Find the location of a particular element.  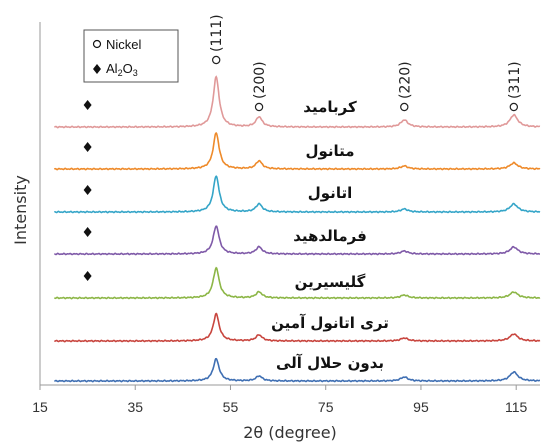

legend-al2o3-marker is located at coordinates (97, 69).